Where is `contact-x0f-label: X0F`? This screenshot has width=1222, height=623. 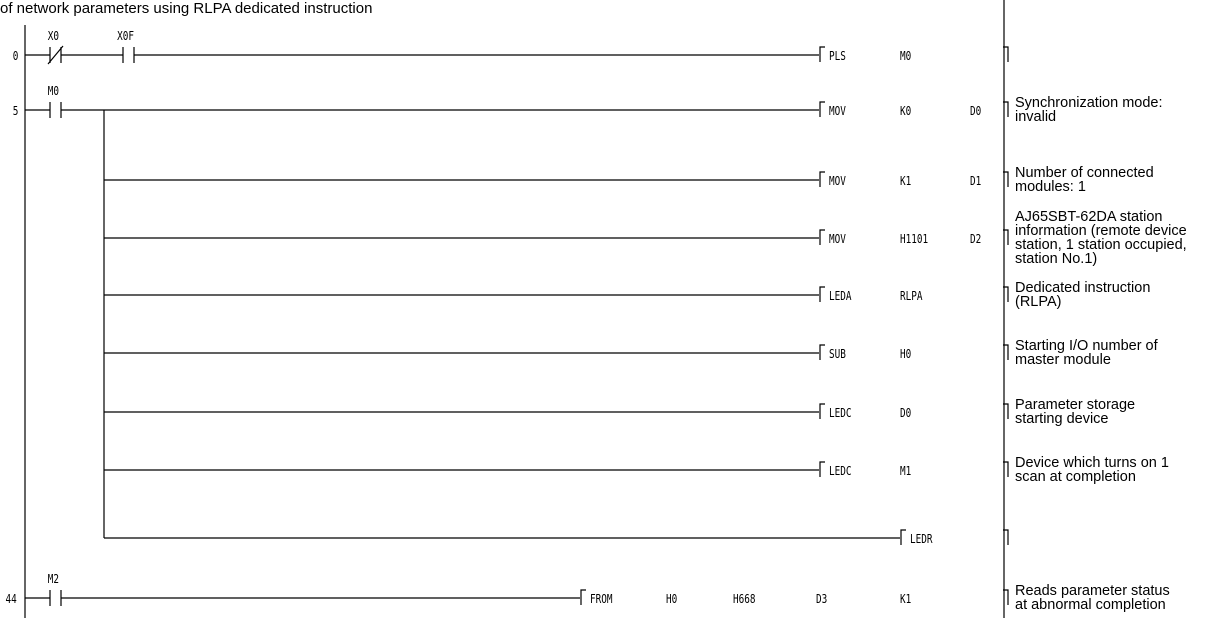
contact-x0f-label: X0F is located at coordinates (125, 36).